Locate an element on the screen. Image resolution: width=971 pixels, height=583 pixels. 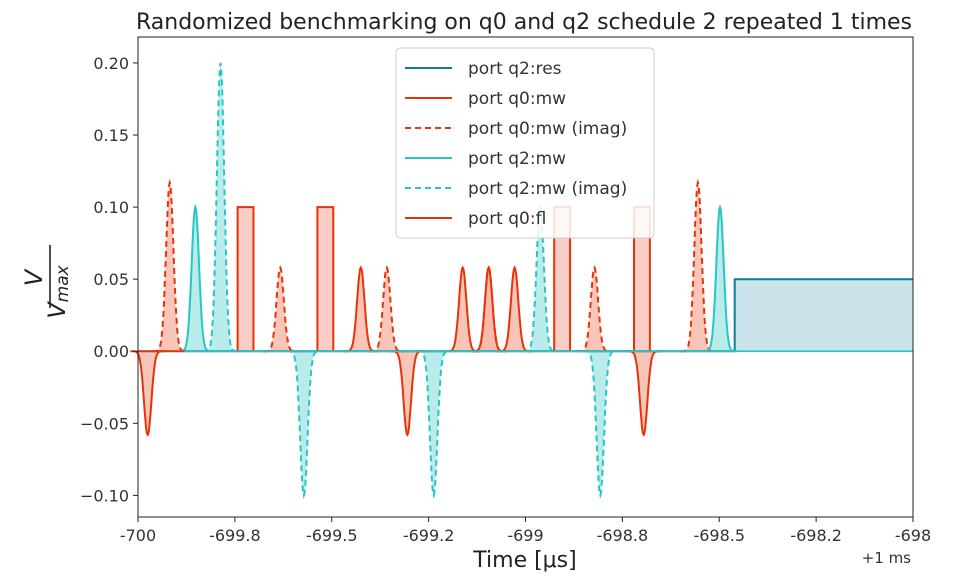
x-tick-label: -699.8 is located at coordinates (235, 535).